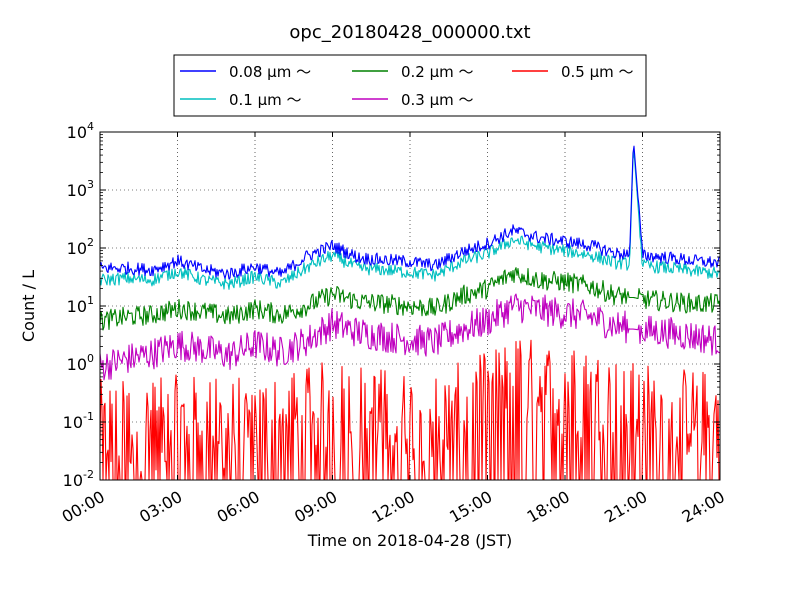 This screenshot has height=600, width=800. I want to click on x-tick-label: 03:00, so click(160, 507).